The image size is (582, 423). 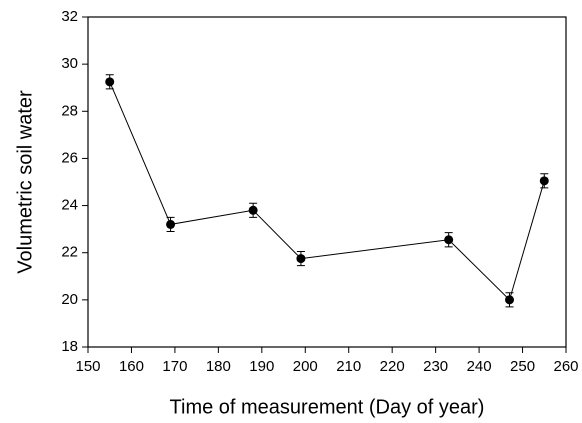 What do you see at coordinates (392, 366) in the screenshot?
I see `x-tick-label: 220` at bounding box center [392, 366].